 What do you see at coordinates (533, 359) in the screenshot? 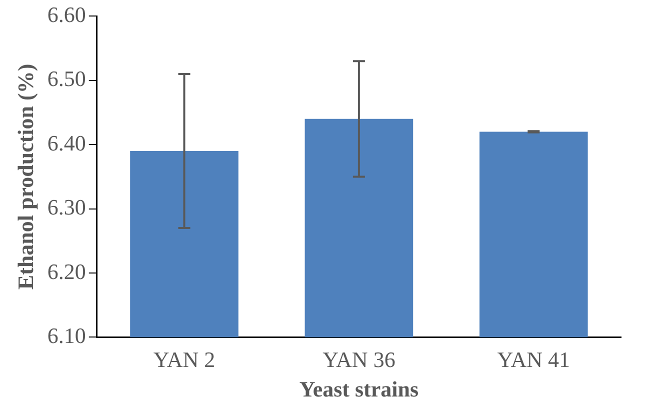
I see `x-tick-label: YAN 41` at bounding box center [533, 359].